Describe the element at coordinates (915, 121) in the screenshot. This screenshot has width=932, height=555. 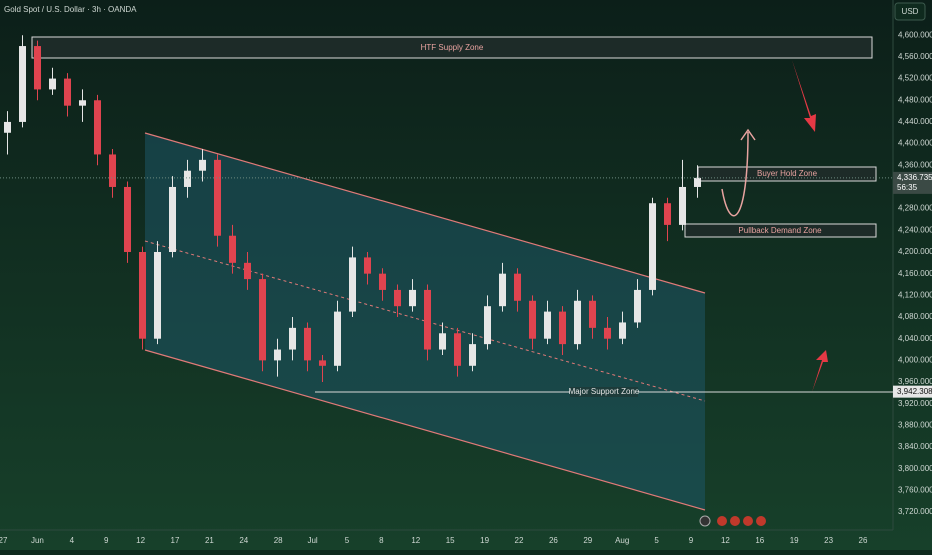
I see `y-tick-label: 4,440.000` at that location.